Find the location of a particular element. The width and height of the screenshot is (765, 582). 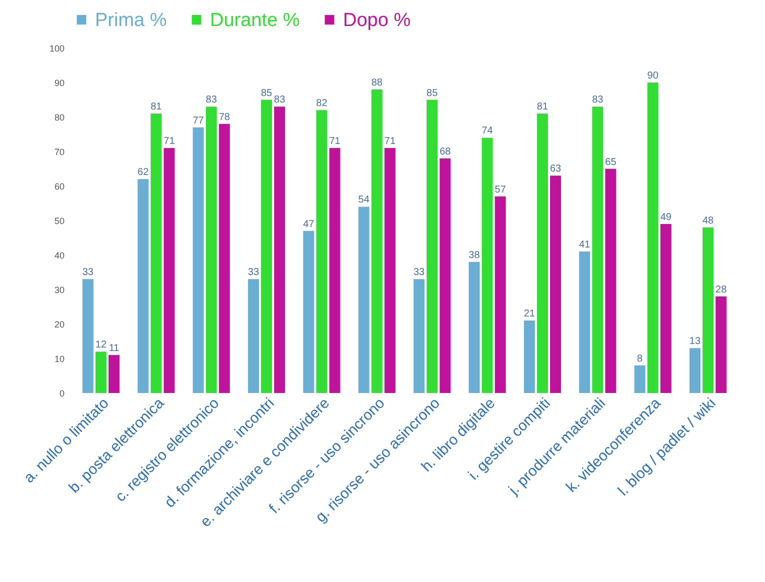

y-tick-label: 30 is located at coordinates (59, 290).